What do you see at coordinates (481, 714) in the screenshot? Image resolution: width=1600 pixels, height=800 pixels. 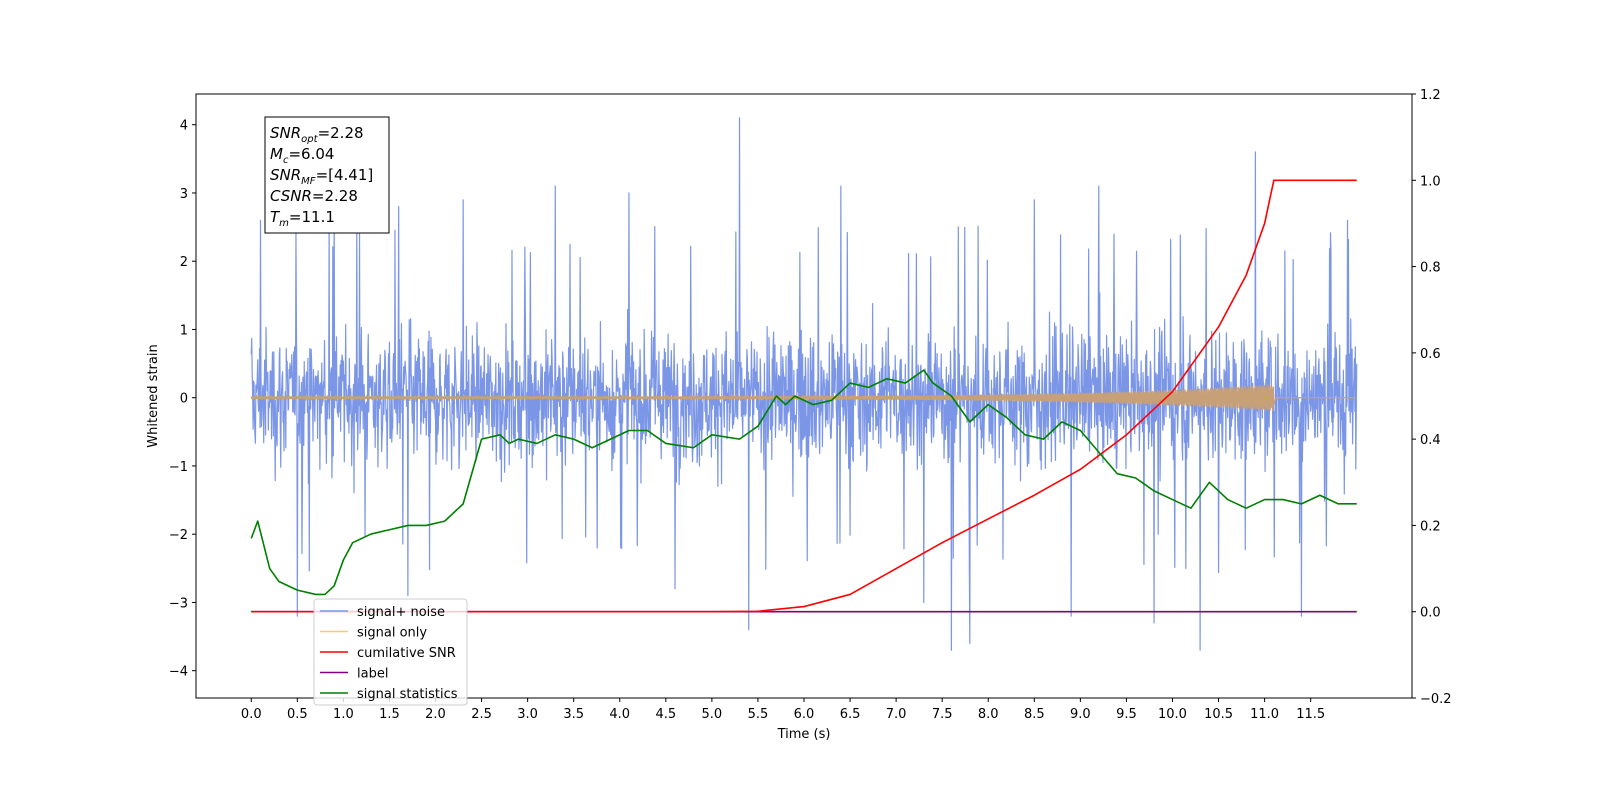 I see `x-tick-label: 2.5` at bounding box center [481, 714].